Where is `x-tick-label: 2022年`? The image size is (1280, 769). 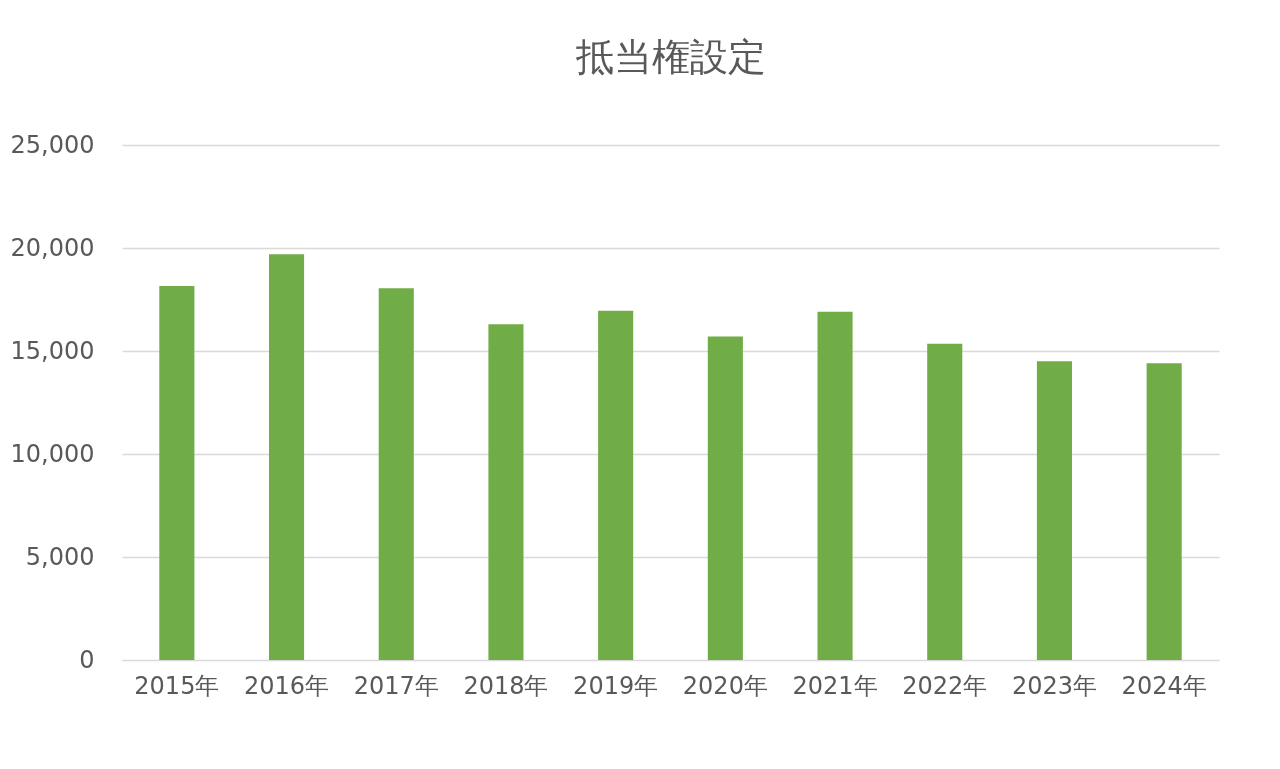
x-tick-label: 2022年 is located at coordinates (945, 685).